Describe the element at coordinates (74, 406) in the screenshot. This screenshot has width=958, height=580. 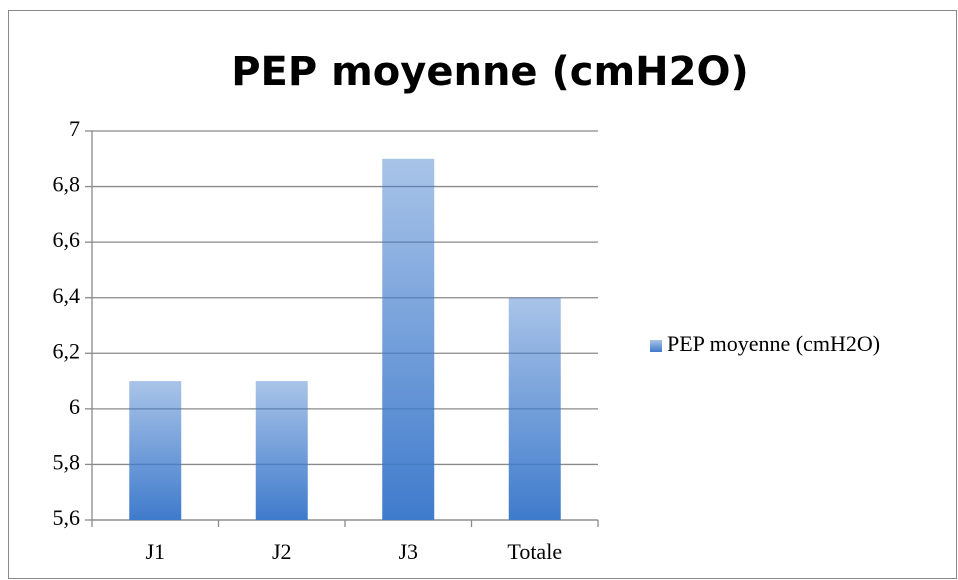
I see `y-tick-label: 6` at that location.